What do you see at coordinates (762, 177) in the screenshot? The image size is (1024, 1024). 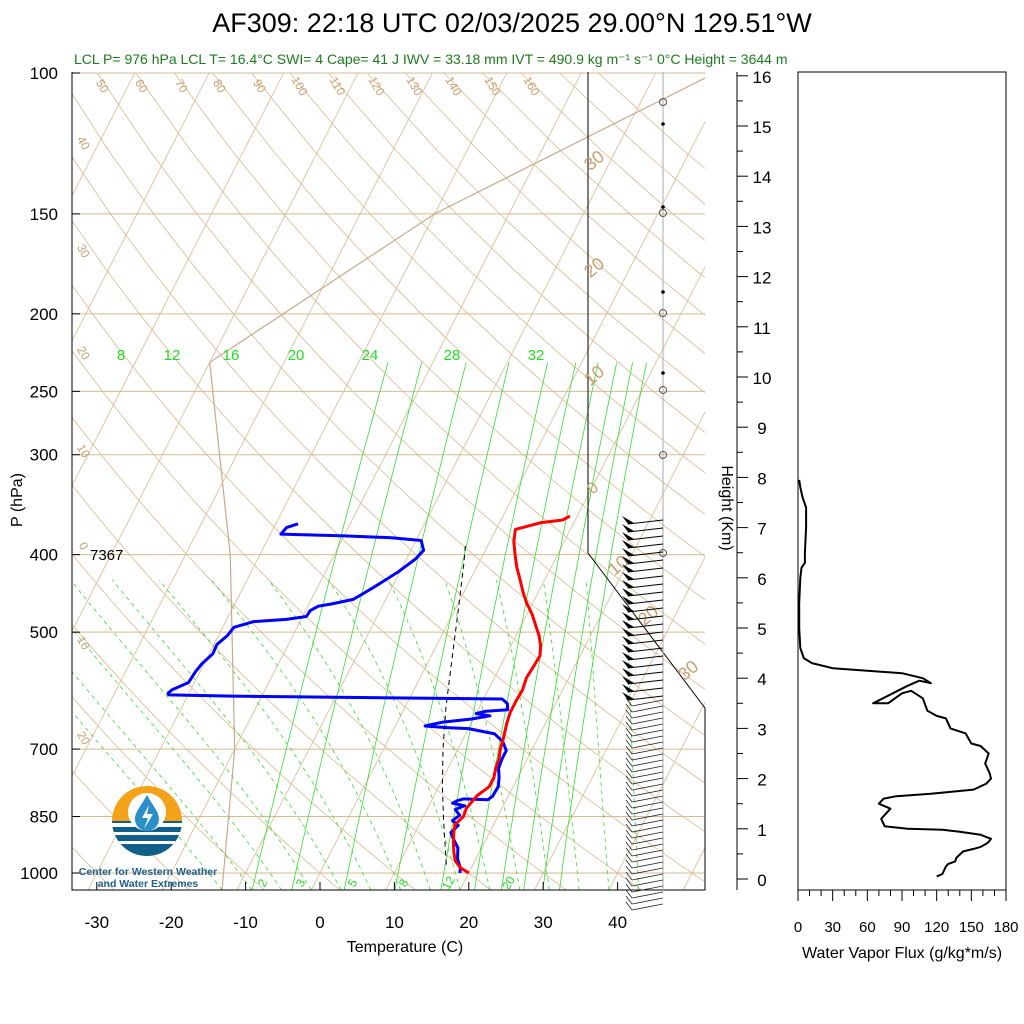 I see `height-tick-label: 14` at bounding box center [762, 177].